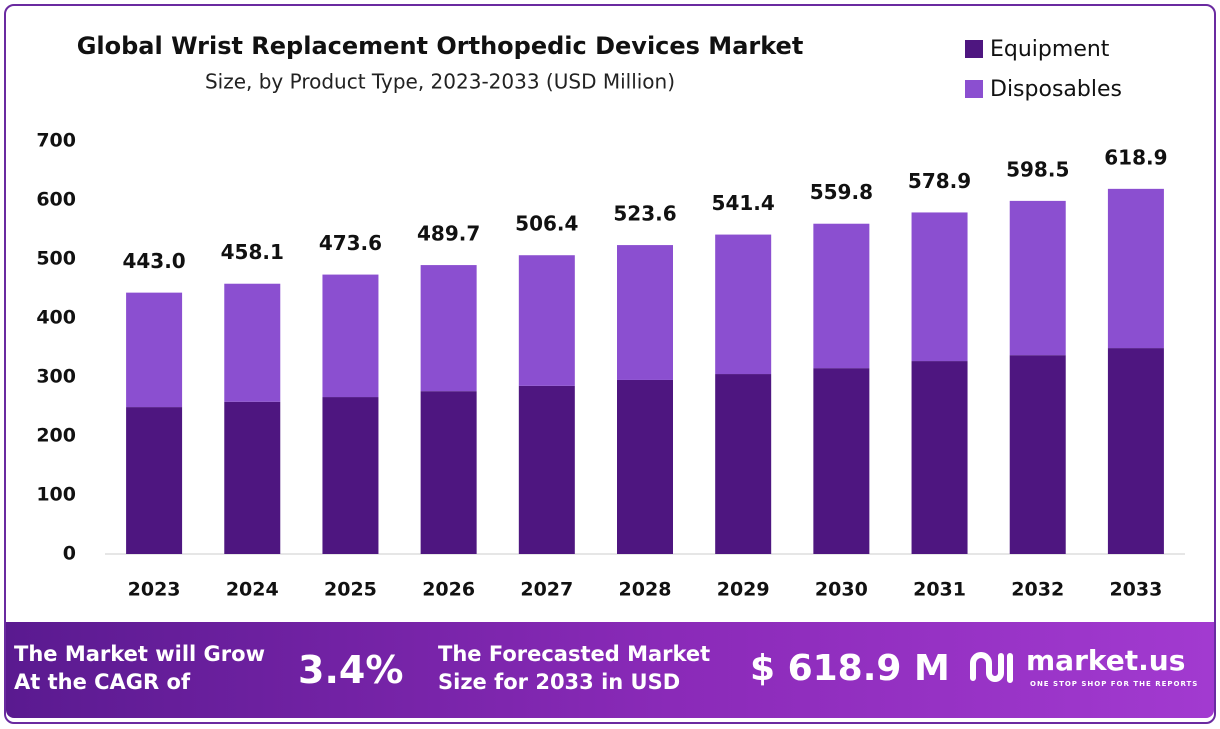 The height and width of the screenshot is (729, 1220). I want to click on total-label: 541.4, so click(743, 203).